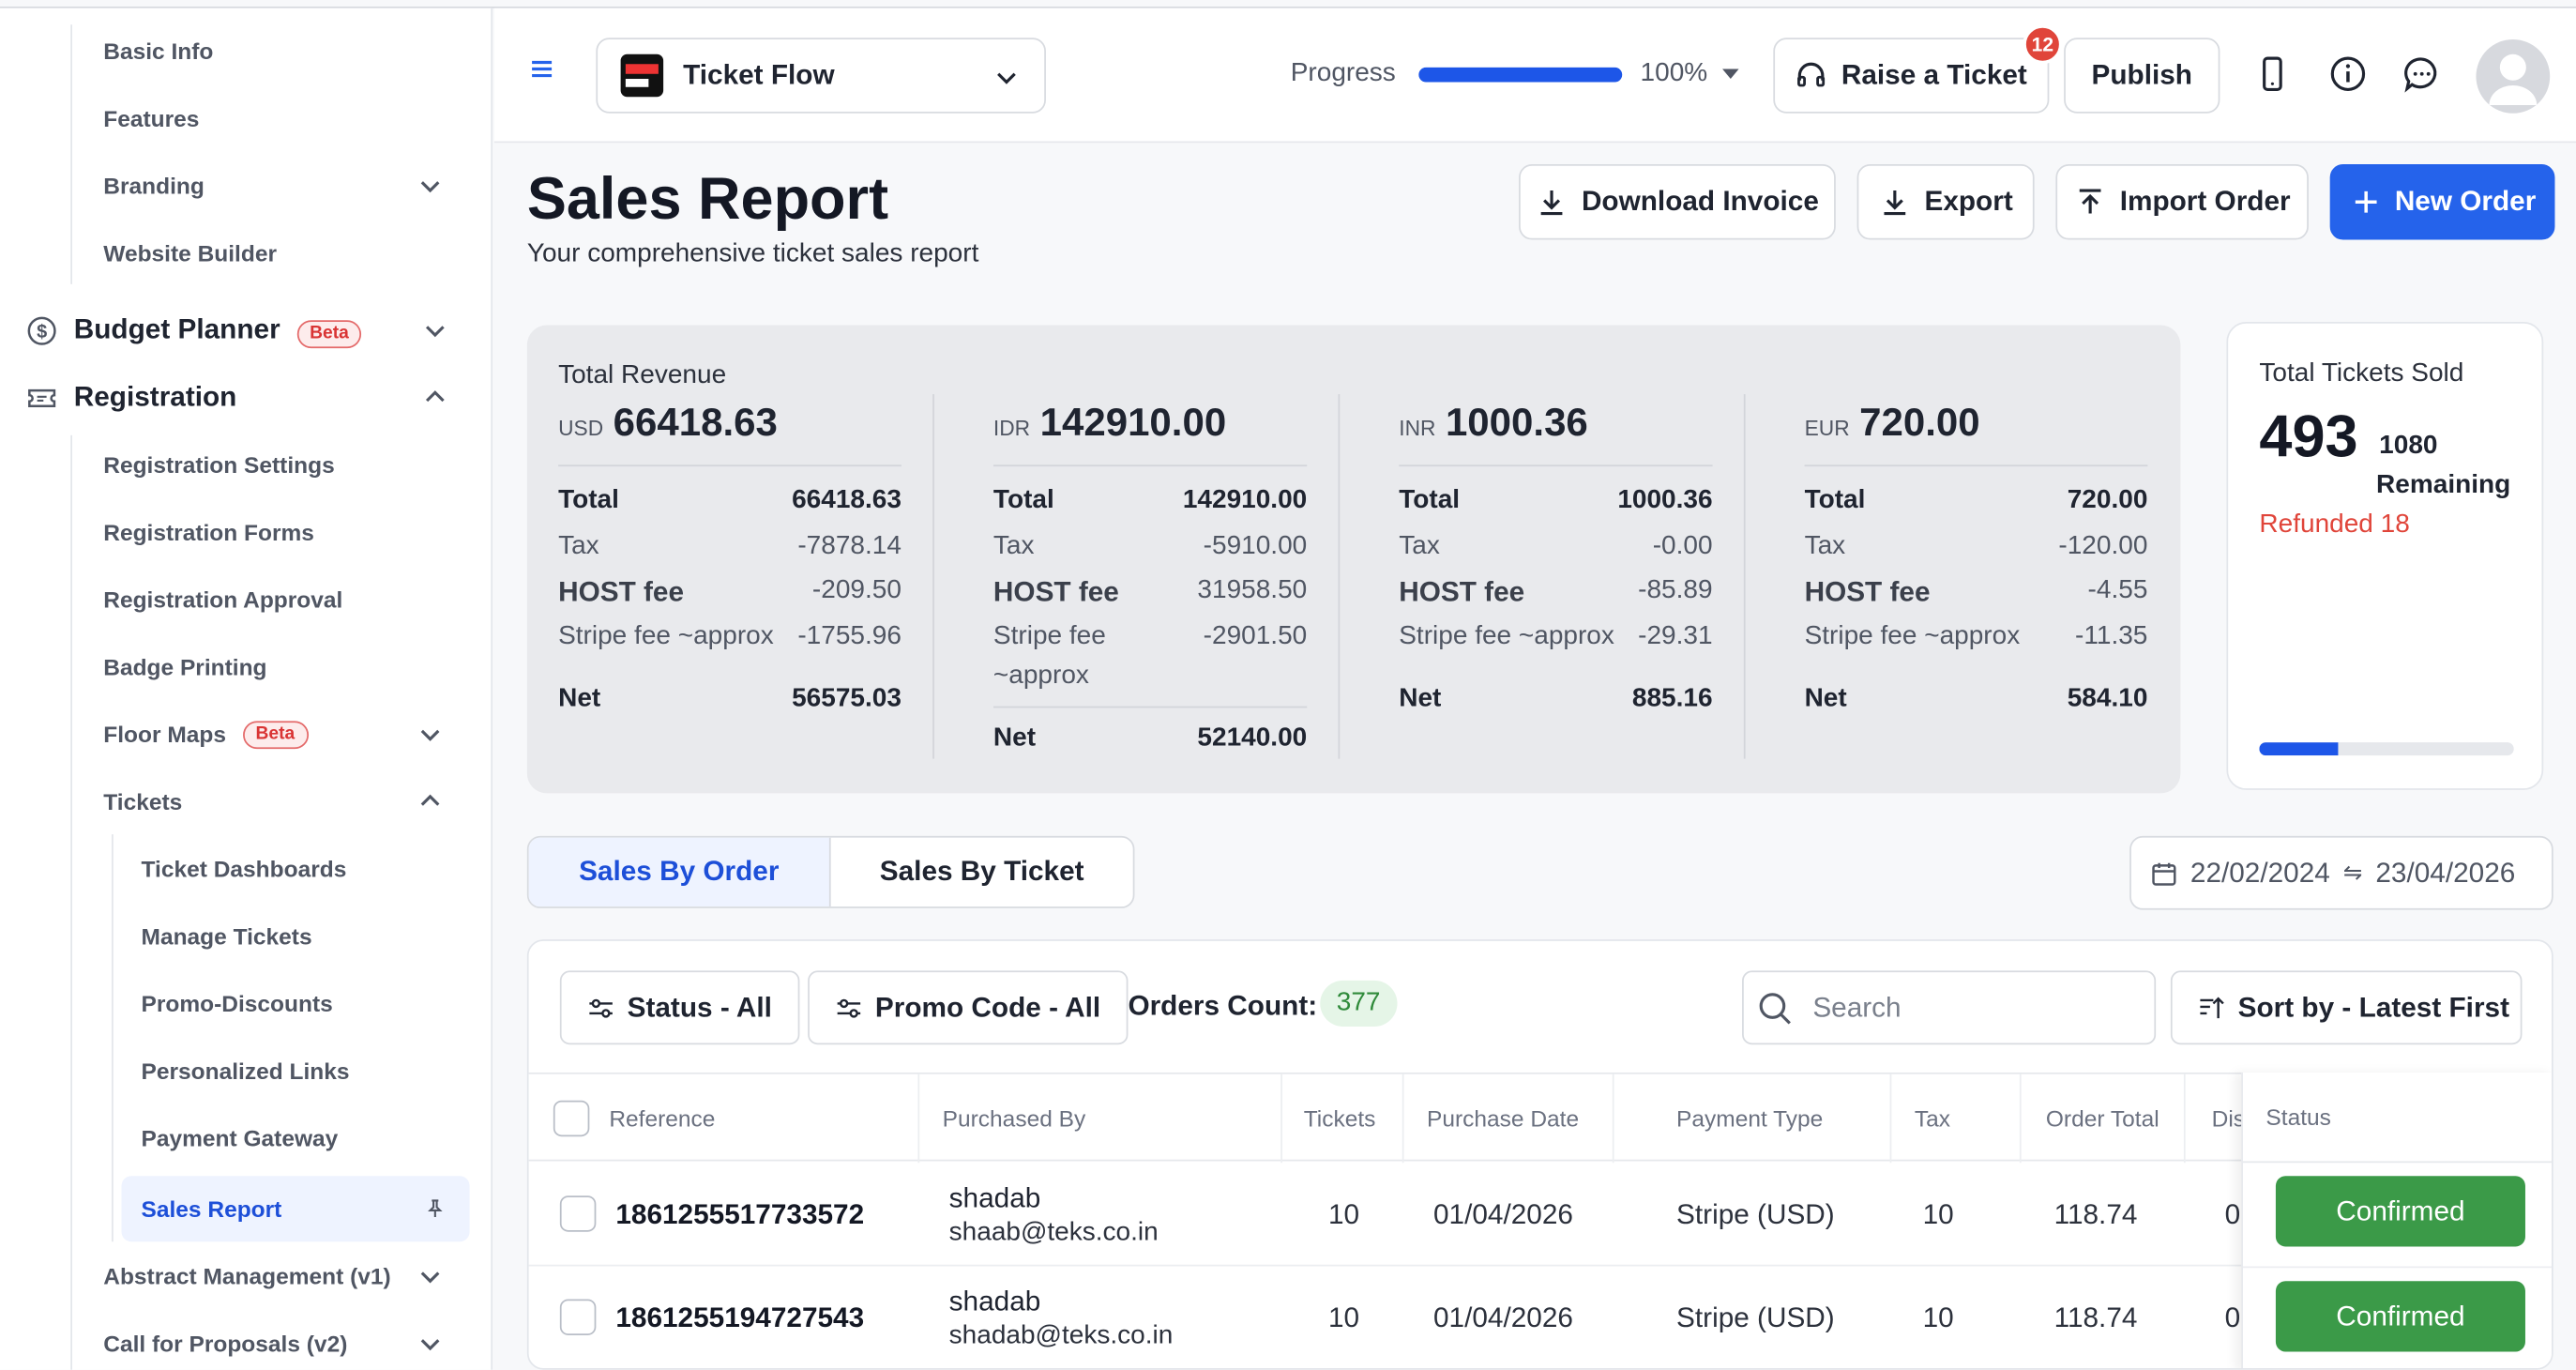 This screenshot has height=1370, width=2576. I want to click on date-range-picker: 22/02/2024 ⇋ 23/04/2026, so click(2341, 872).